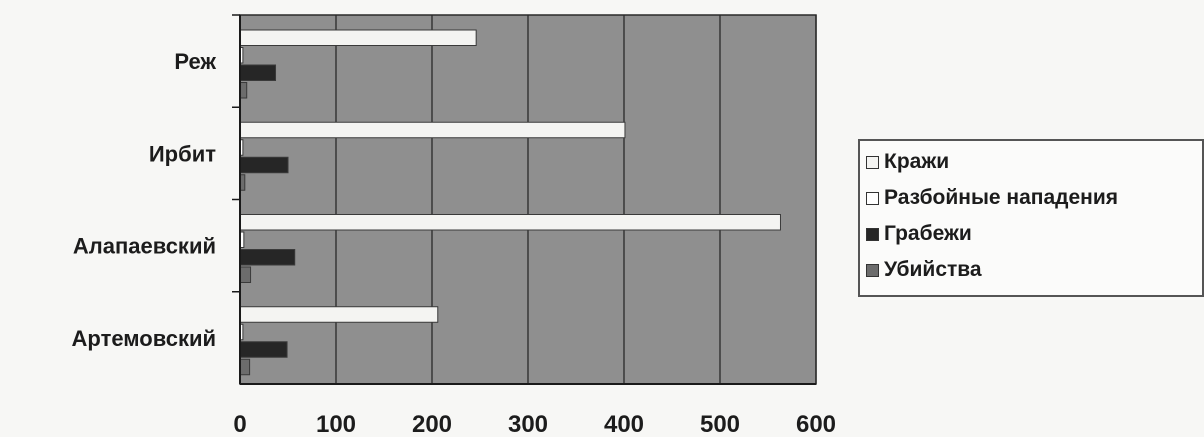 The width and height of the screenshot is (1204, 437). I want to click on x-tick-label: 100, so click(336, 424).